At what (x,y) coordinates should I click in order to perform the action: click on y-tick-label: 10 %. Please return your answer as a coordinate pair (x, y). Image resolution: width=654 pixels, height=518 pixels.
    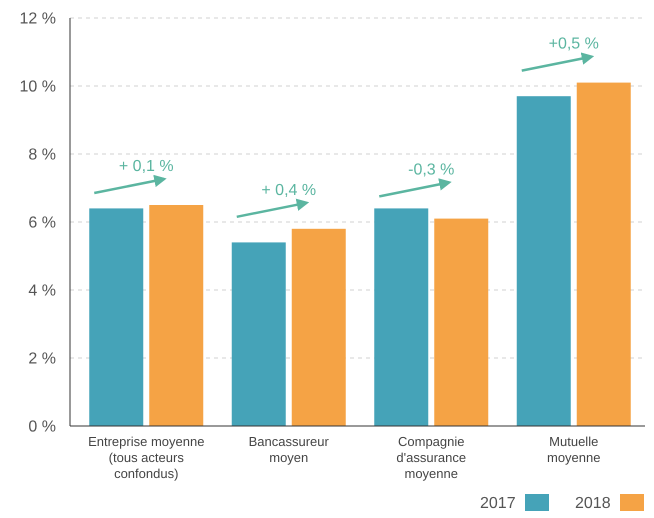
    Looking at the image, I should click on (38, 87).